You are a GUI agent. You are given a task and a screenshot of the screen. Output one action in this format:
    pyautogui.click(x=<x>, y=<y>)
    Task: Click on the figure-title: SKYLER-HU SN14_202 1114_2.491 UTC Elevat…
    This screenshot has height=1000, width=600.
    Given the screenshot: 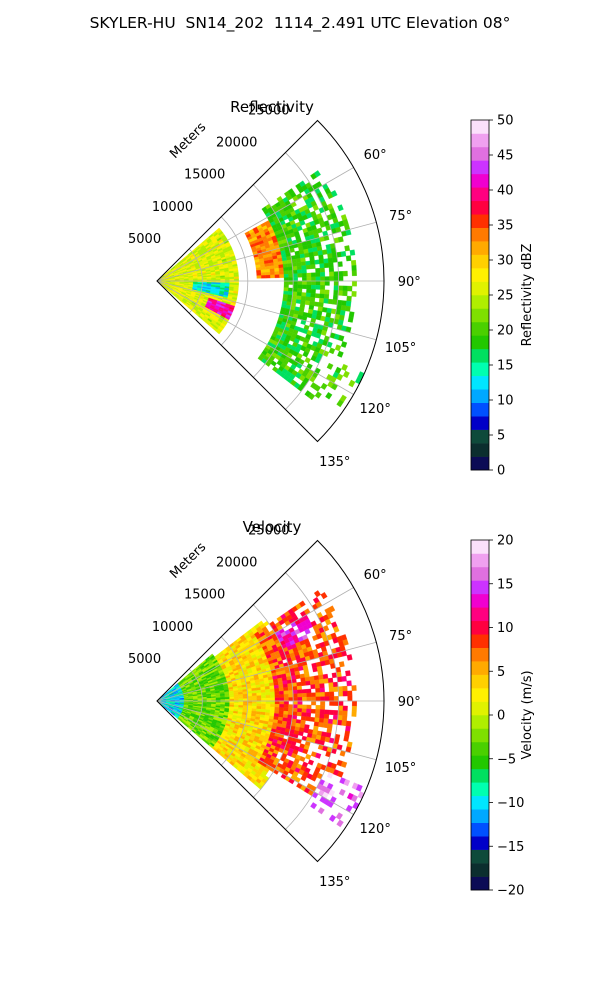 What is the action you would take?
    pyautogui.click(x=300, y=23)
    